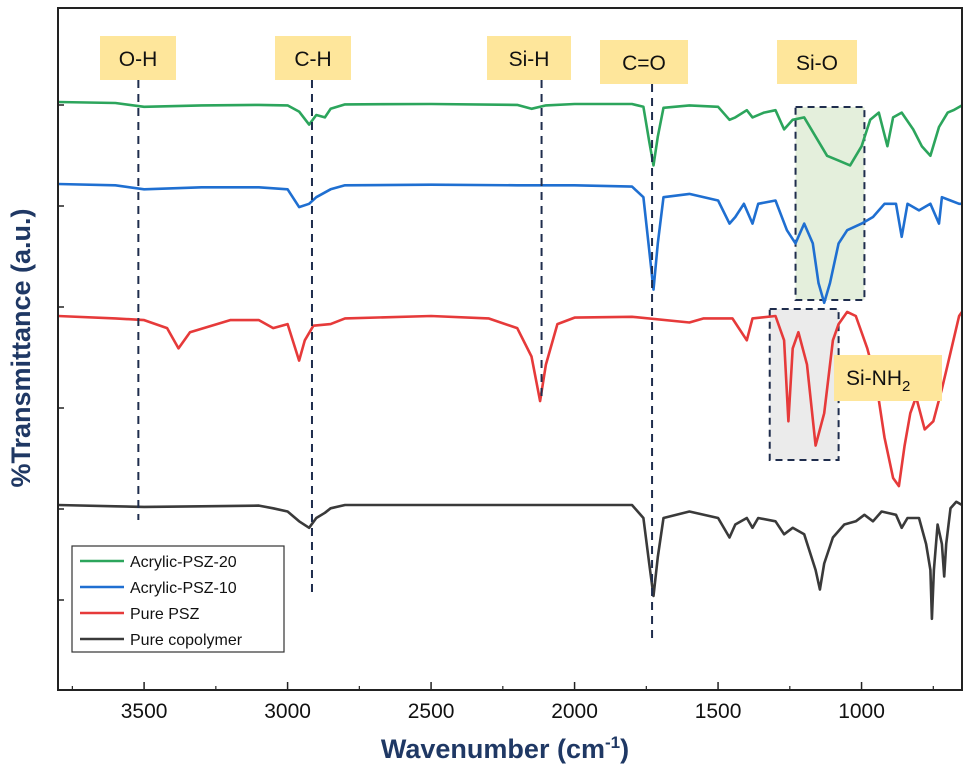 The height and width of the screenshot is (780, 978). I want to click on svg-text: Si-O, so click(817, 63).